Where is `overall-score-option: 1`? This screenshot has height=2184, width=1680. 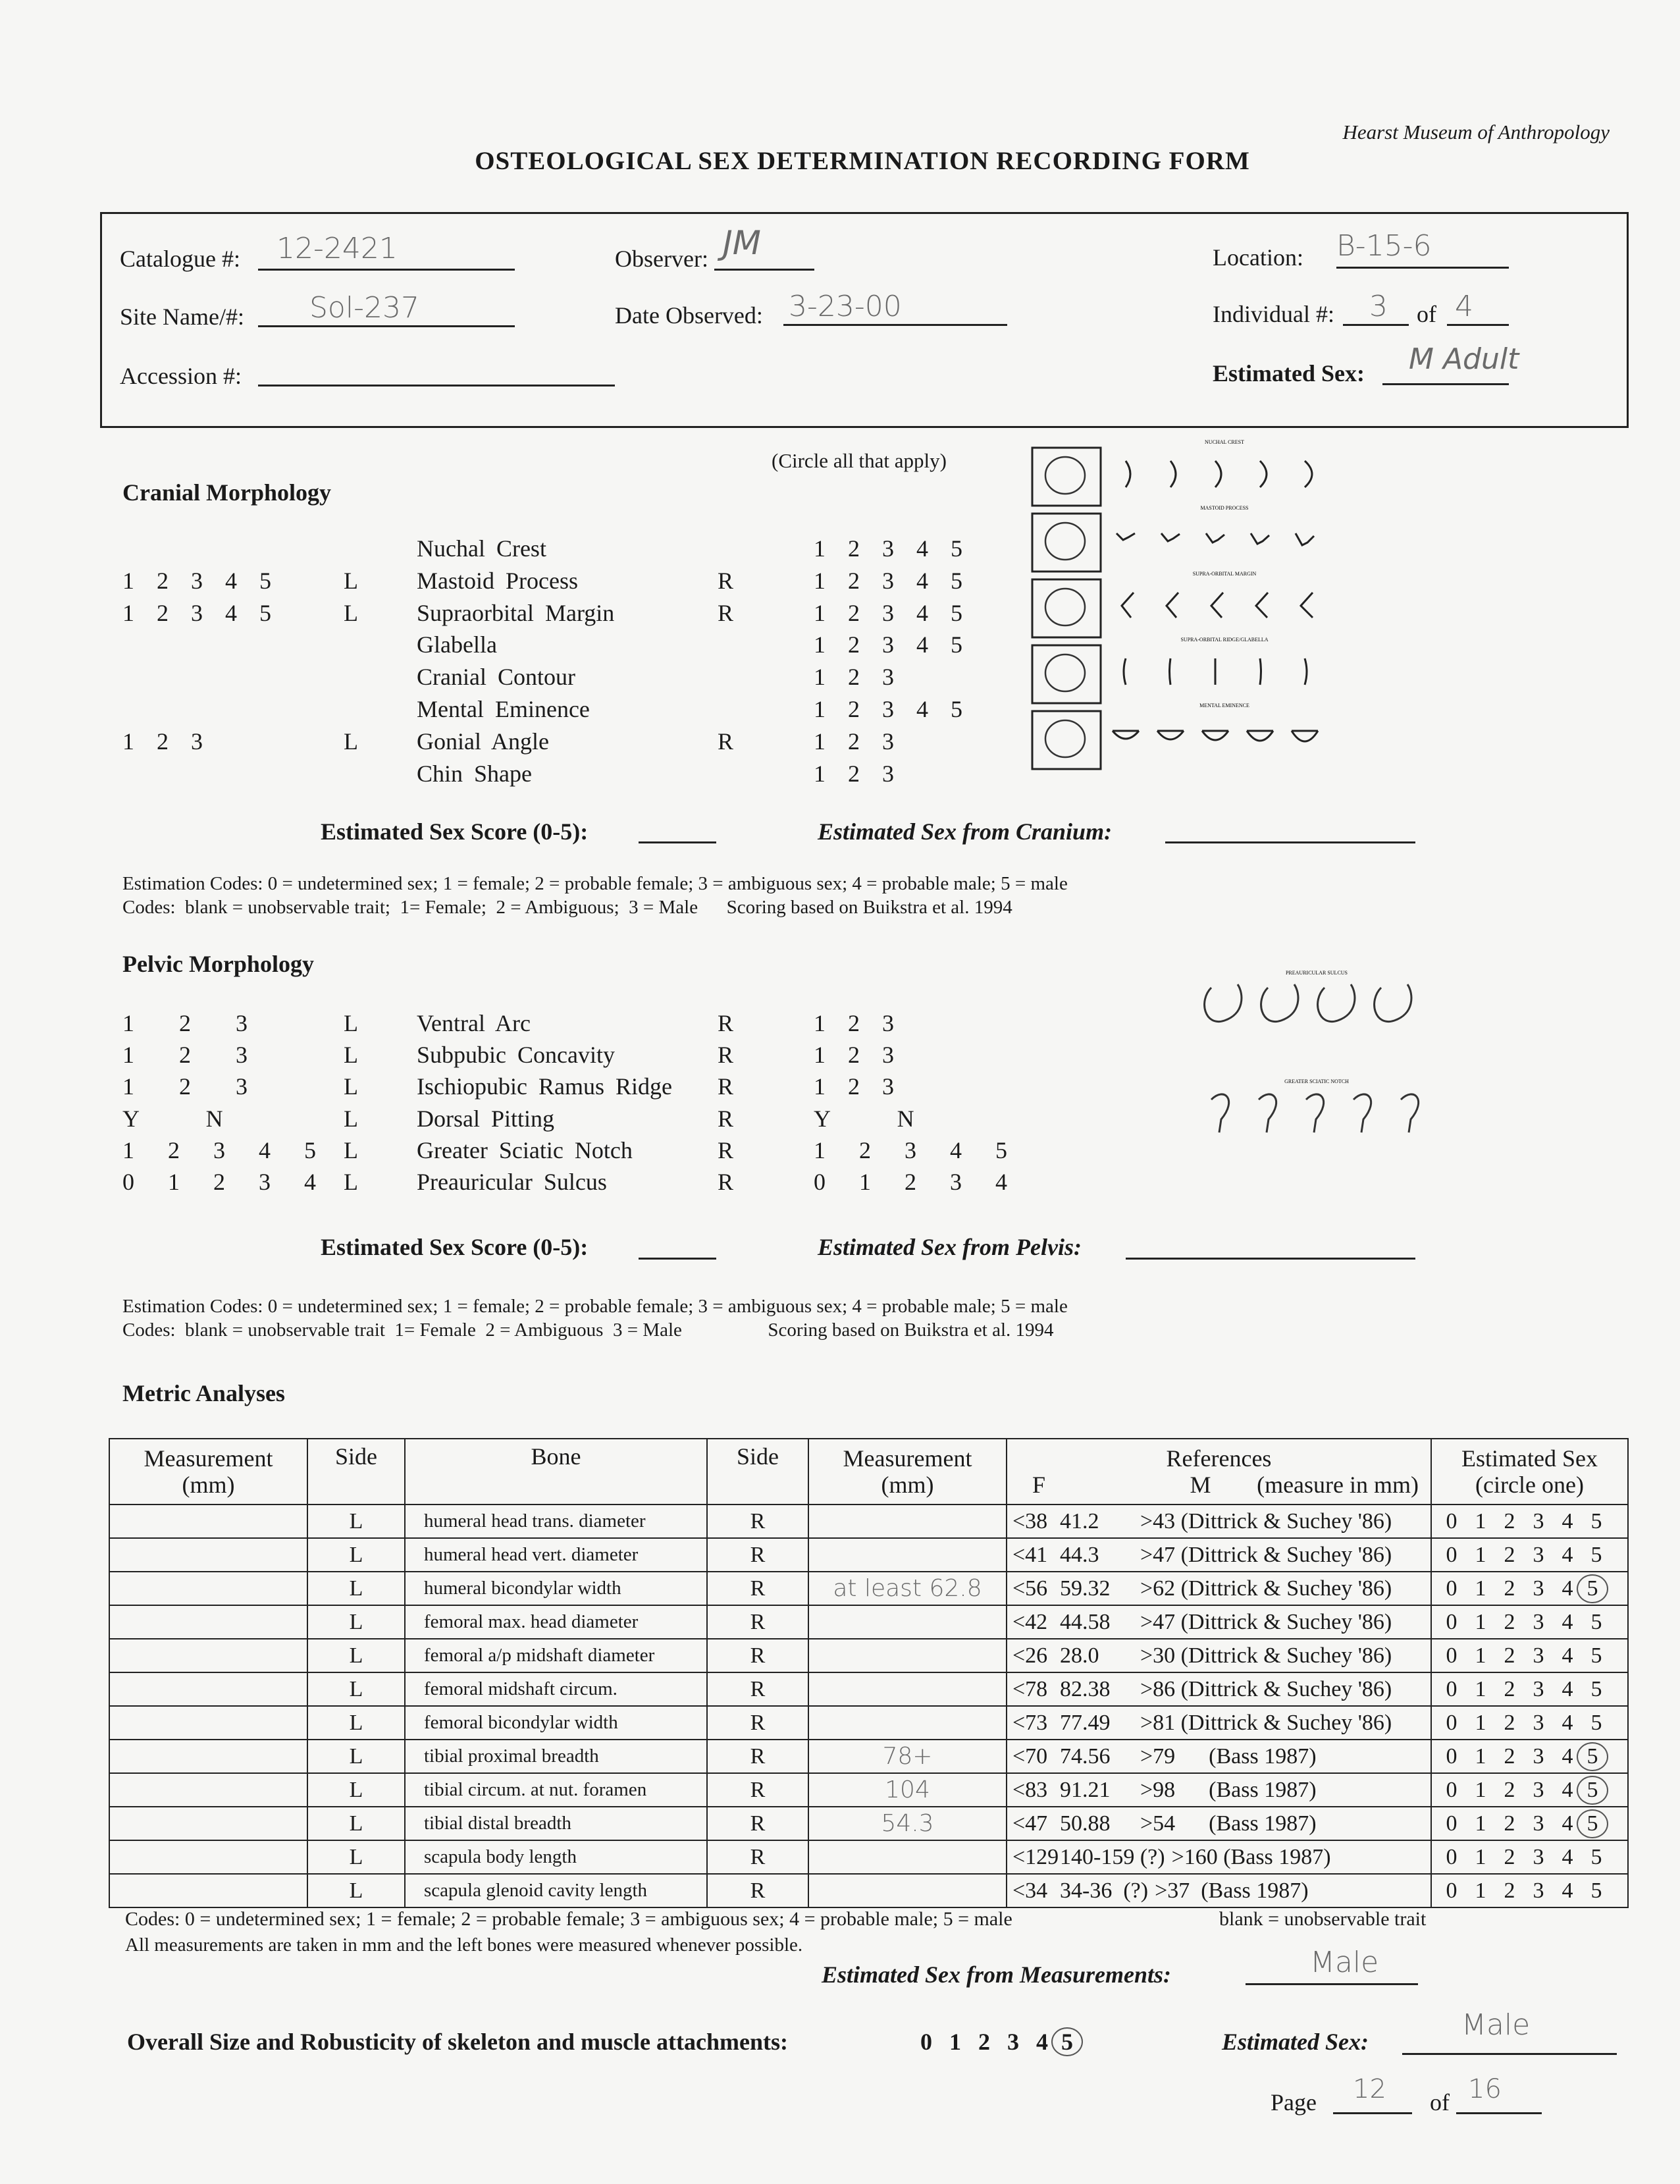
overall-score-option: 1 is located at coordinates (955, 2042).